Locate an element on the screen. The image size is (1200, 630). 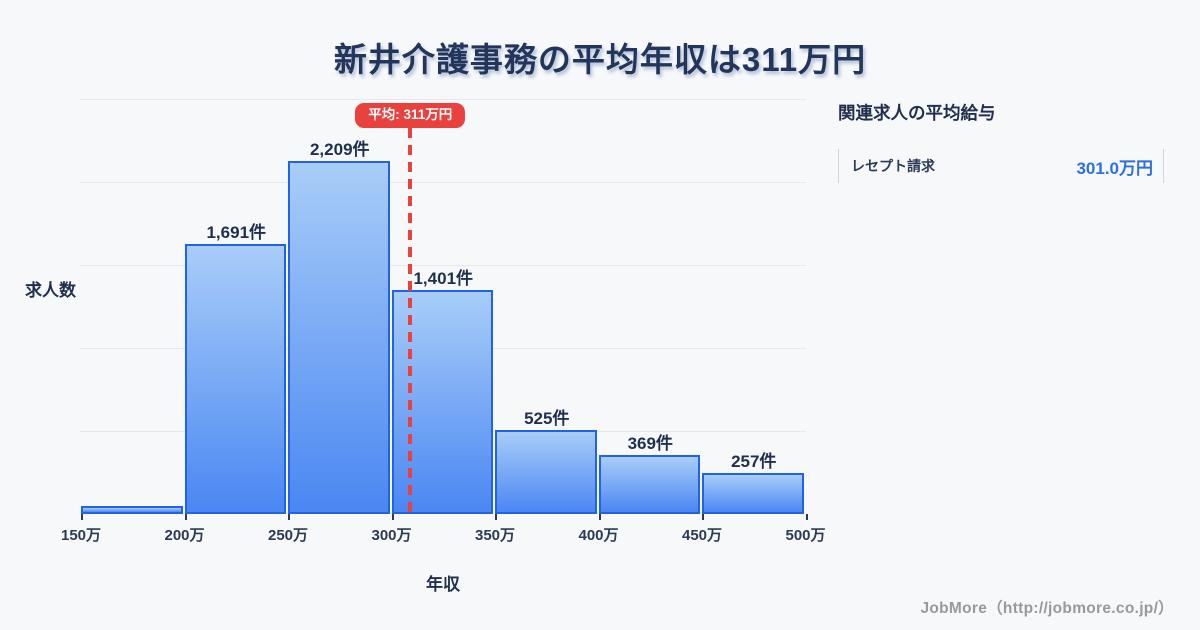
related-job-label: レセプト請求 is located at coordinates (893, 166).